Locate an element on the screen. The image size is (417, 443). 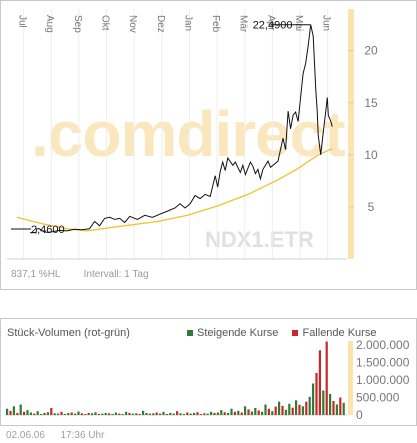
volume-tick-label: 2.000.000 is located at coordinates (383, 345).